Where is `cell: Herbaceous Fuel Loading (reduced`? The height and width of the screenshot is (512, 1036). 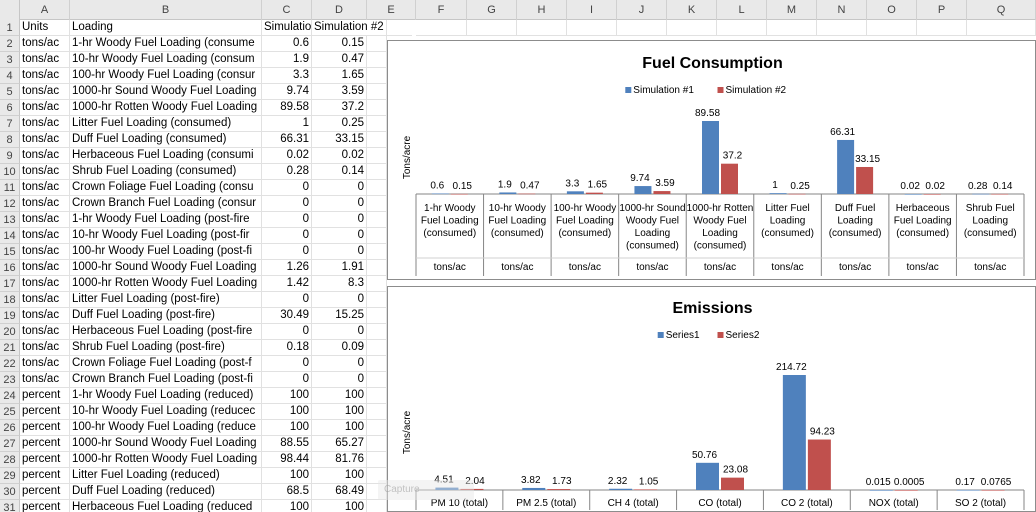
cell: Herbaceous Fuel Loading (reduced is located at coordinates (166, 506).